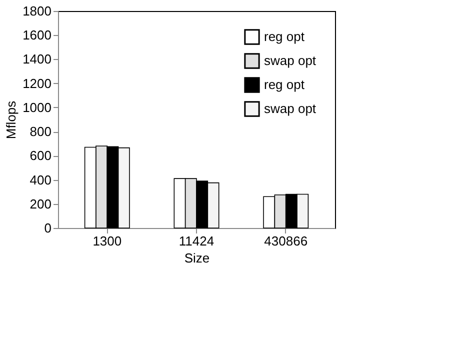  I want to click on y-tick-label: 600, so click(41, 156).